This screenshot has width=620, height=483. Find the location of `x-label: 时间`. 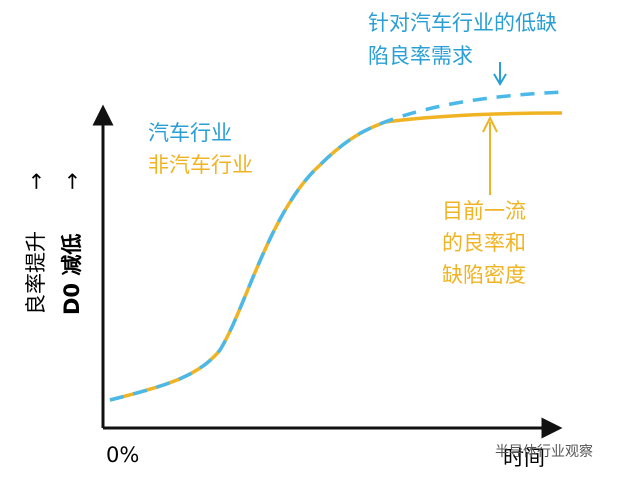

x-label: 时间 is located at coordinates (524, 458).